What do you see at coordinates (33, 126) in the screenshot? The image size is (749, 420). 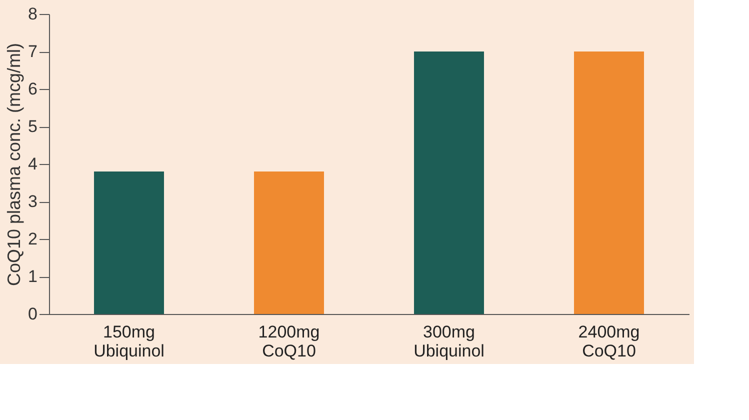 I see `y-tick-label: 5` at bounding box center [33, 126].